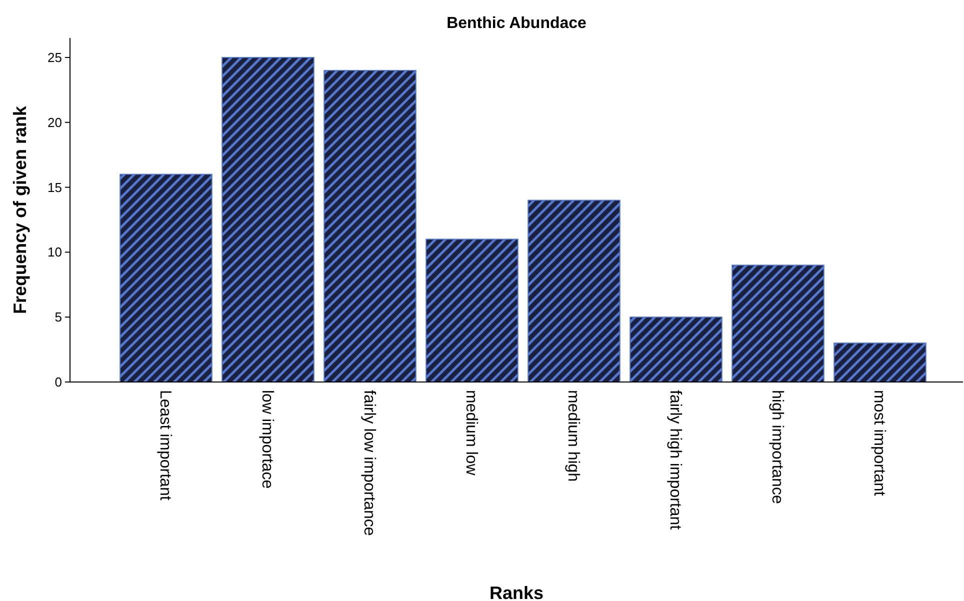  What do you see at coordinates (55, 58) in the screenshot?
I see `y-tick-label: 25` at bounding box center [55, 58].